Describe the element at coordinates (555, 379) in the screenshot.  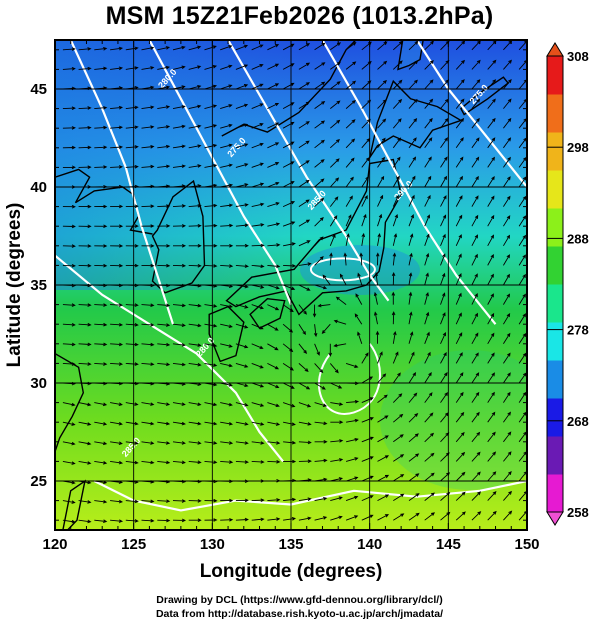
I see `colorbar-segment` at that location.